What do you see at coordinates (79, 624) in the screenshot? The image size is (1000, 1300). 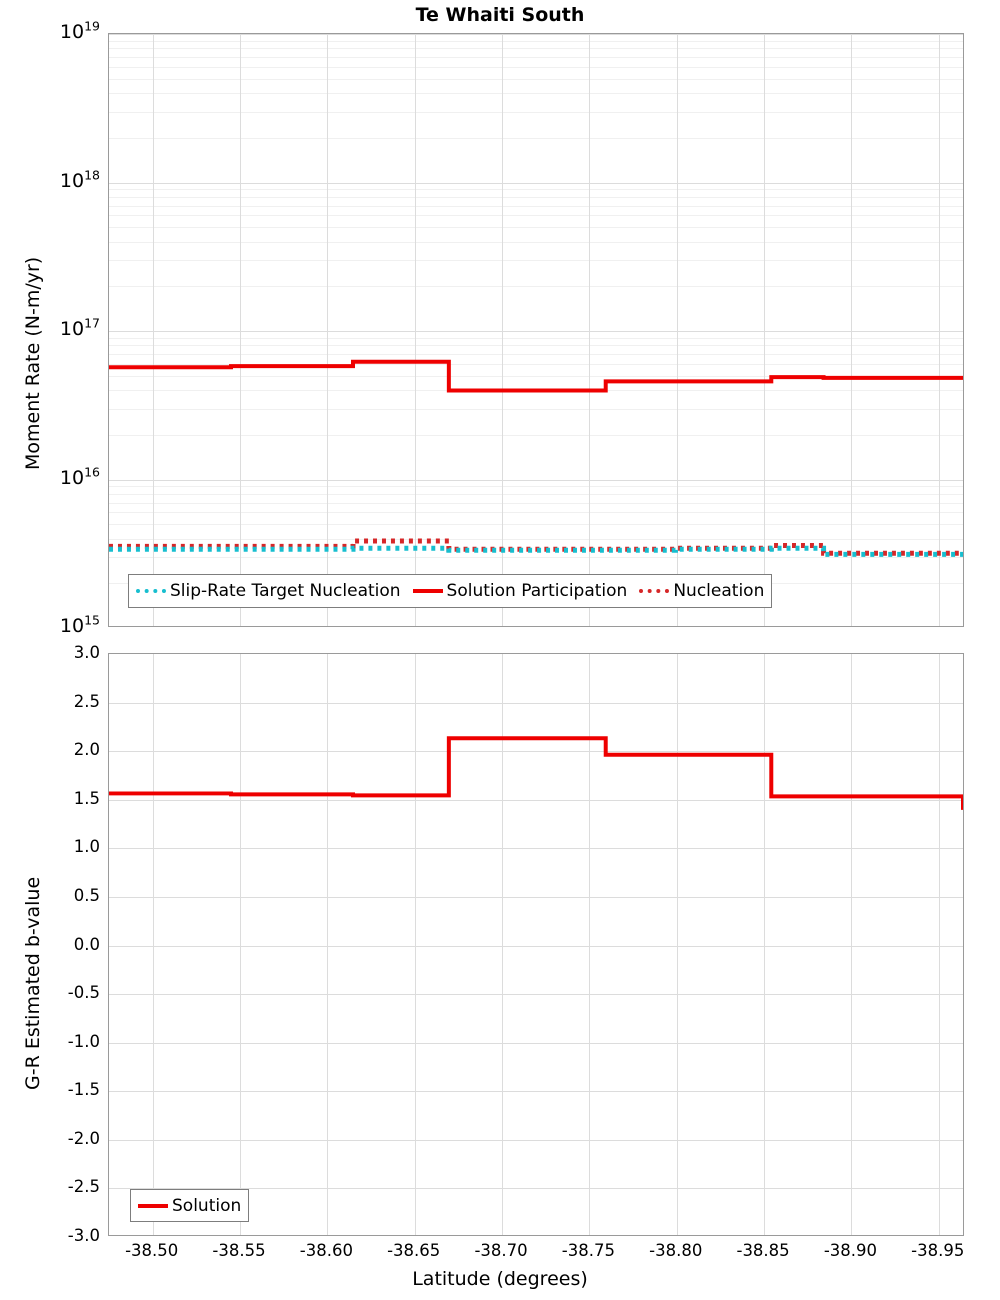 I see `y-tick-label: 1015` at bounding box center [79, 624].